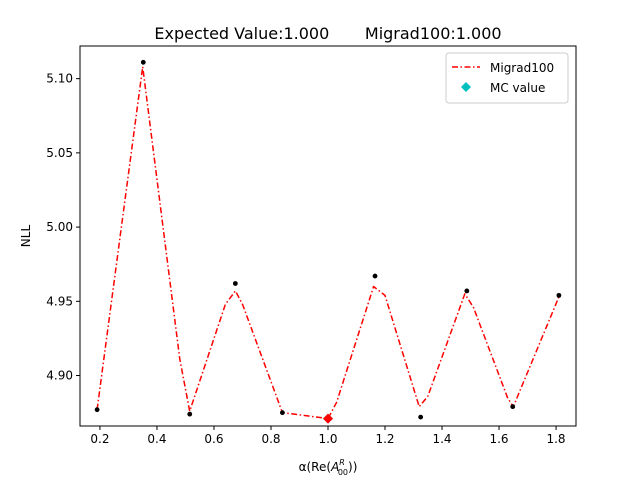 Image resolution: width=640 pixels, height=484 pixels. What do you see at coordinates (99, 439) in the screenshot?
I see `x-tick-label: 0.2` at bounding box center [99, 439].